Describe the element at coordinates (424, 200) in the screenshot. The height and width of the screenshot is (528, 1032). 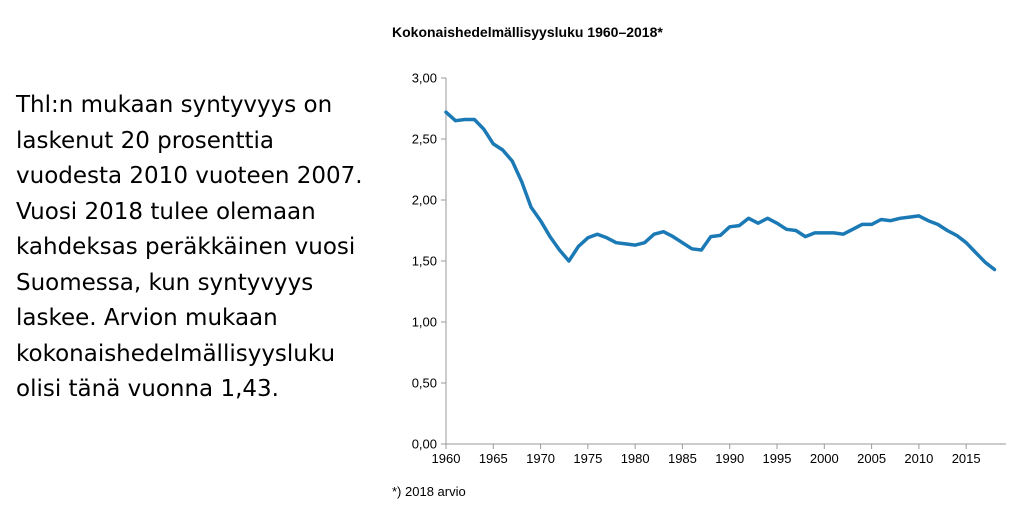
I see `y-tick-label: 2,00` at that location.